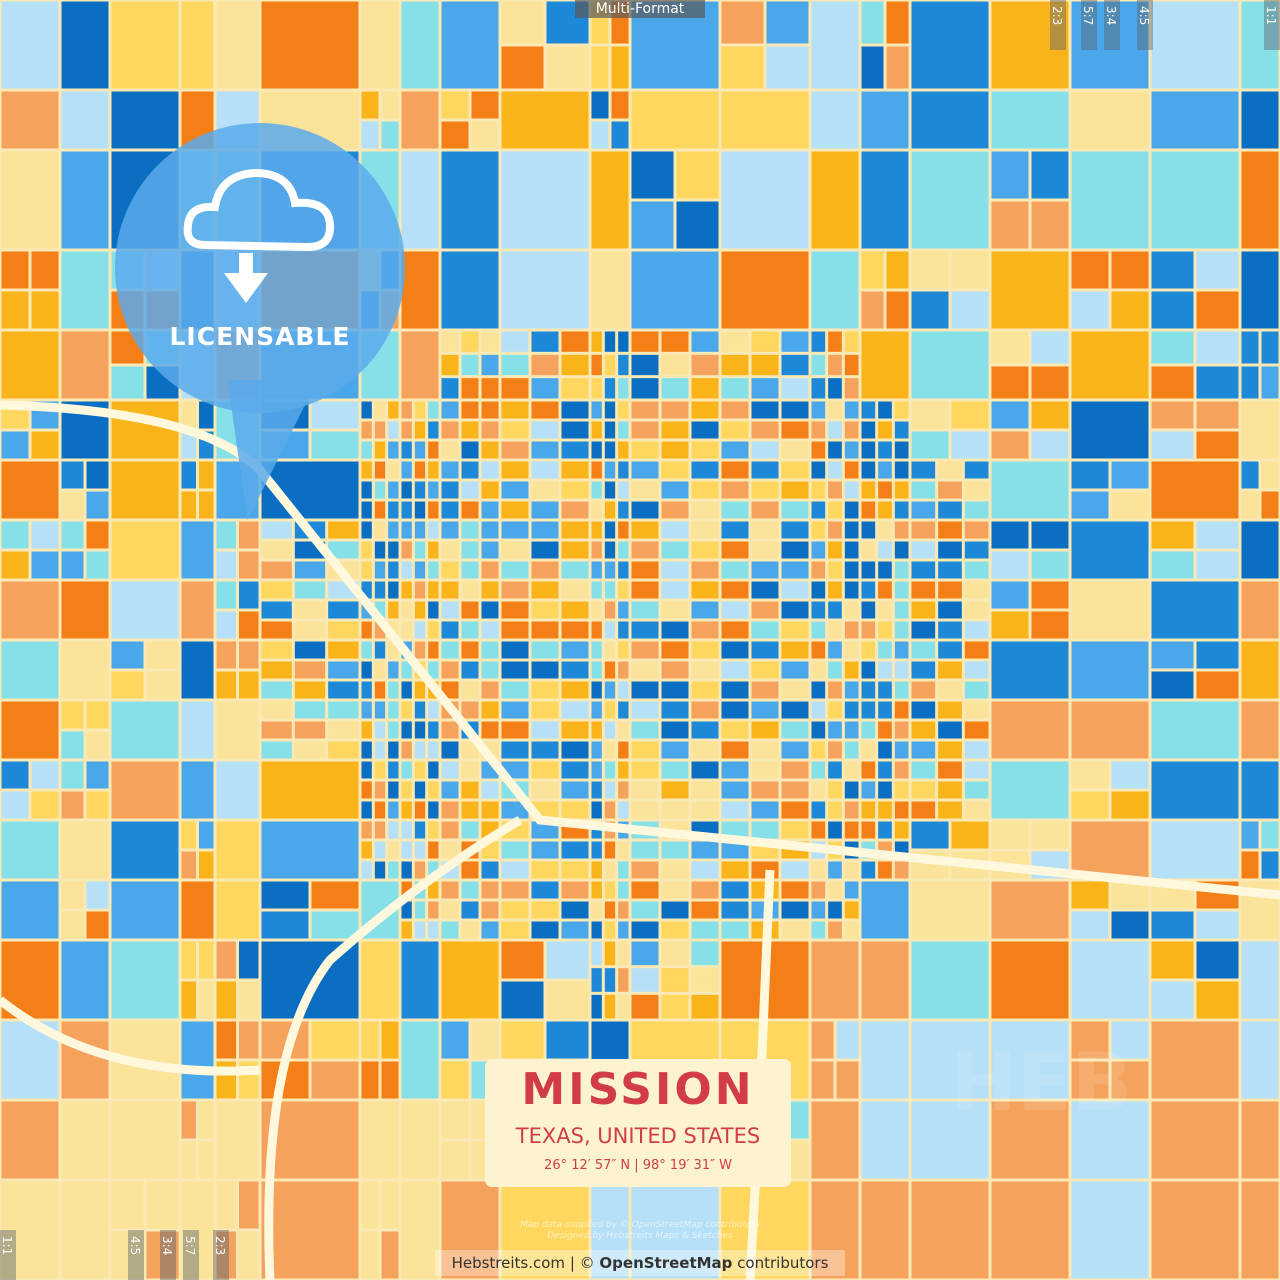  Describe the element at coordinates (508, 1263) in the screenshot. I see `site-link: Hebstreits.com` at that location.